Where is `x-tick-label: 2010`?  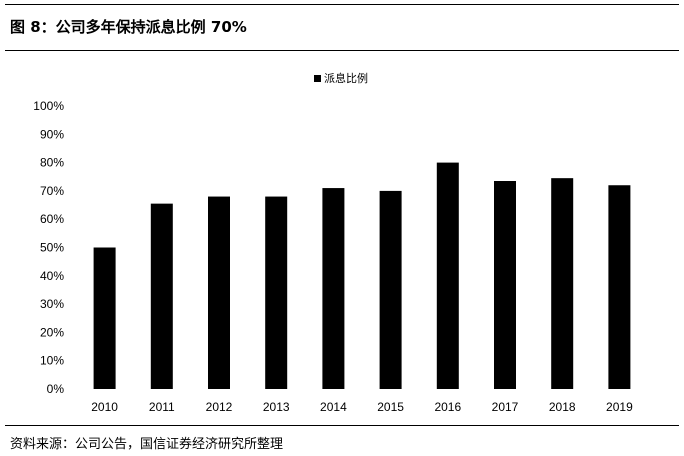 x-tick-label: 2010 is located at coordinates (104, 407).